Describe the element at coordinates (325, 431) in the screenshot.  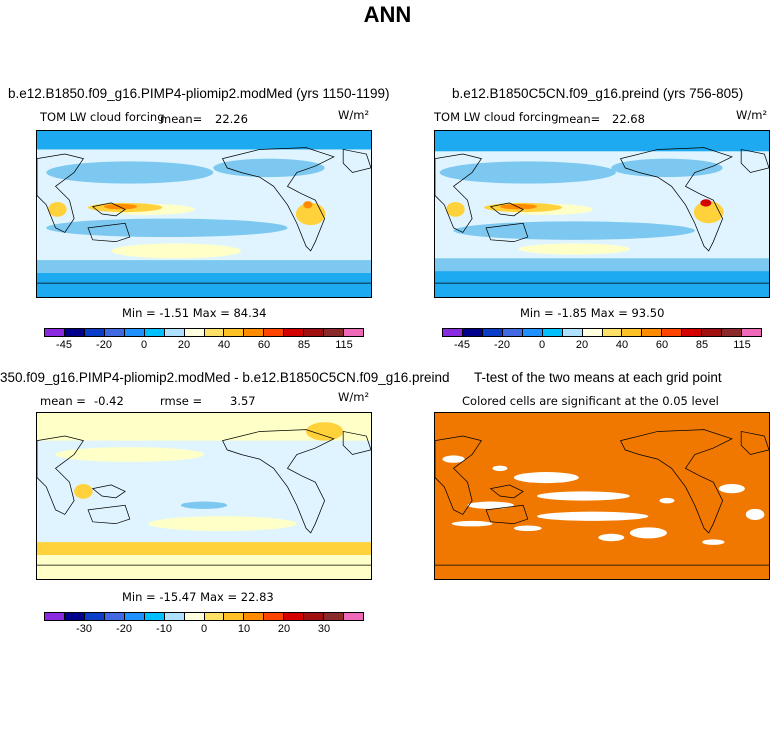
I see `map-arctic-yellow` at that location.